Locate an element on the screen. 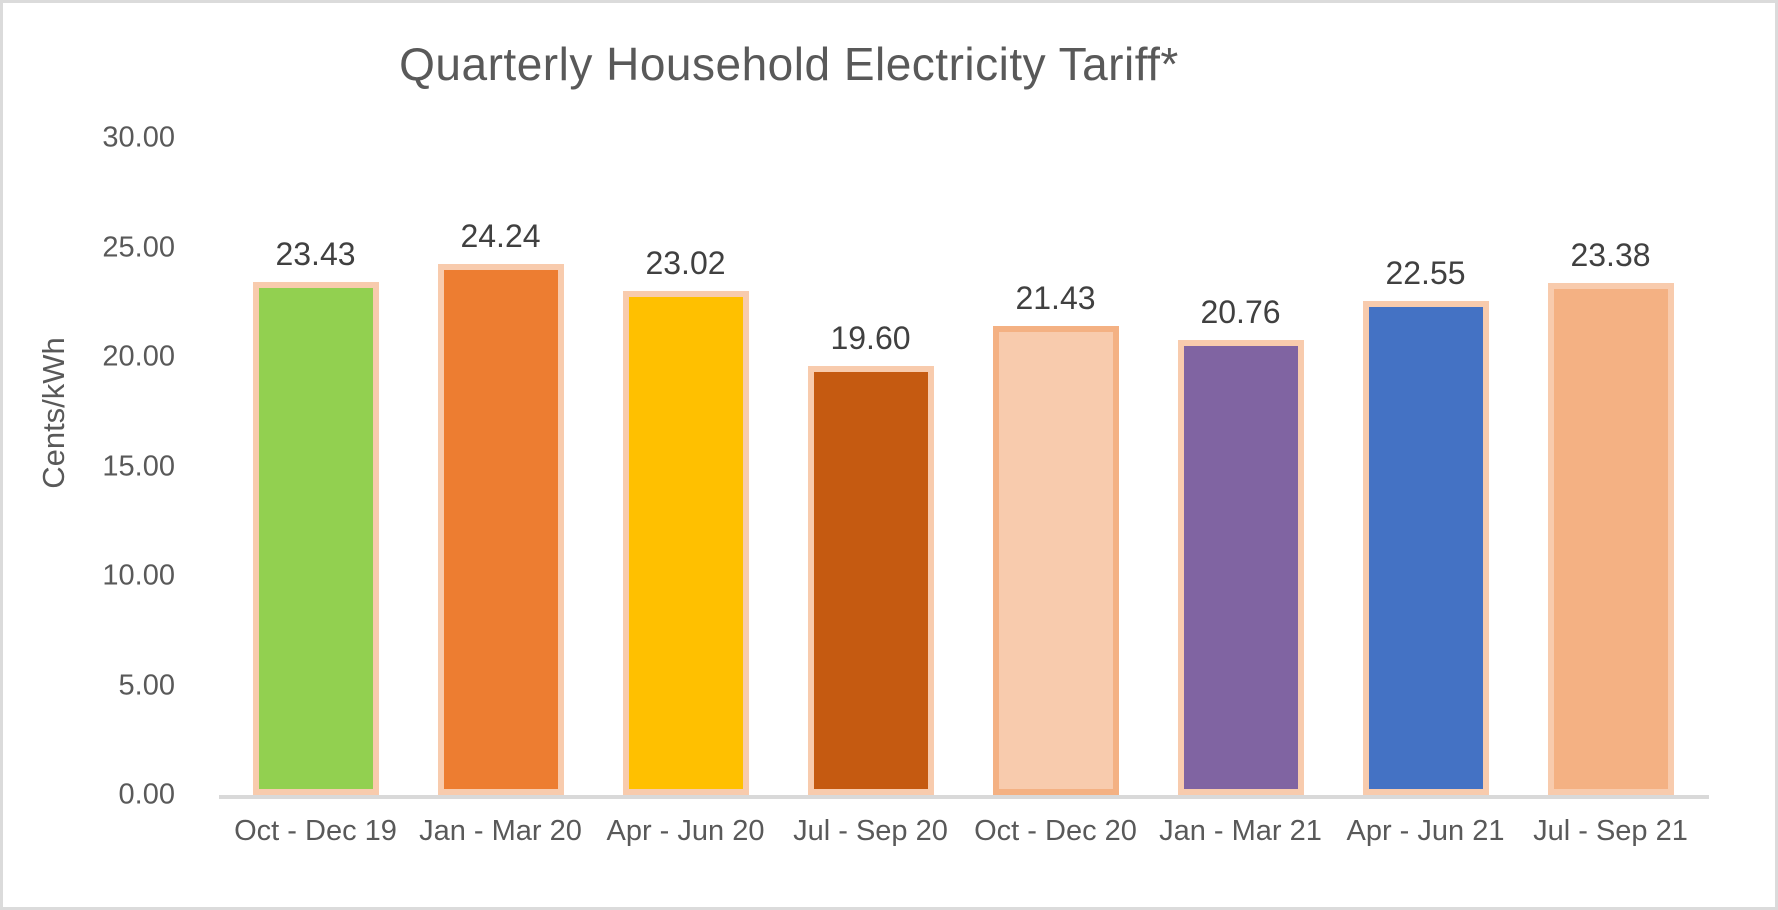 The image size is (1778, 910). bar-slot: 23.38 is located at coordinates (1610, 466).